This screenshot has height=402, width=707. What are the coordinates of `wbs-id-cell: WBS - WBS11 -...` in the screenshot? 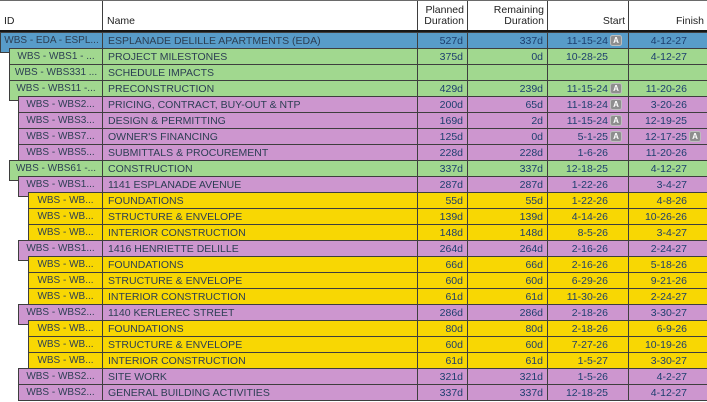 It's located at (56, 88).